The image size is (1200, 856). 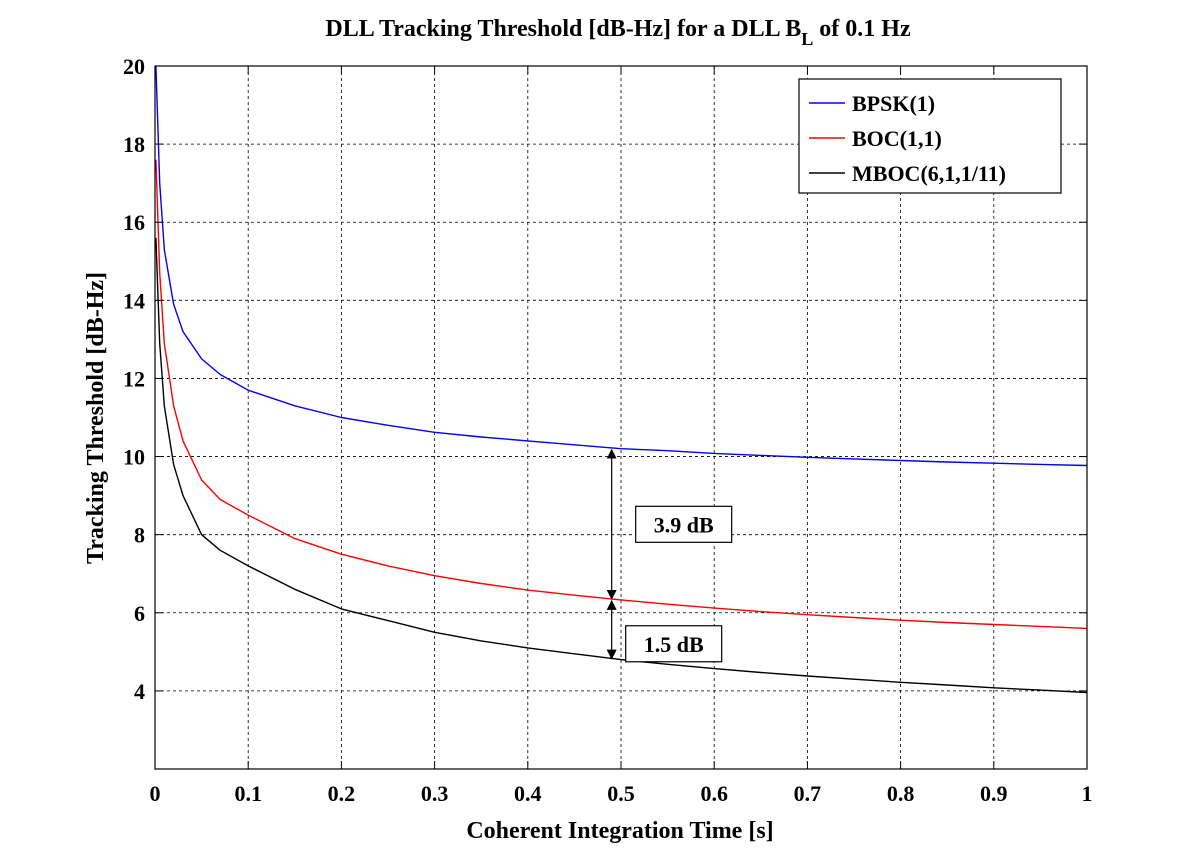 What do you see at coordinates (342, 793) in the screenshot?
I see `x-tick-label: 0.2` at bounding box center [342, 793].